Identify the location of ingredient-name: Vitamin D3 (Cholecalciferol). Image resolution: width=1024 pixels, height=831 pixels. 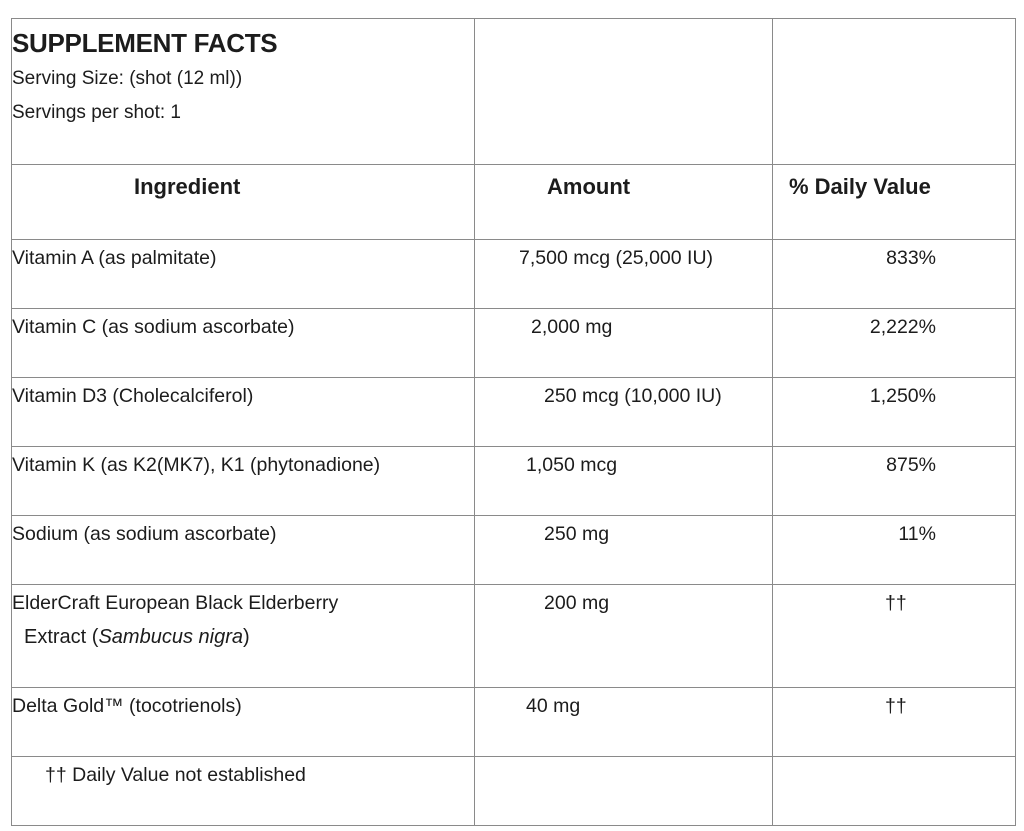
(133, 396).